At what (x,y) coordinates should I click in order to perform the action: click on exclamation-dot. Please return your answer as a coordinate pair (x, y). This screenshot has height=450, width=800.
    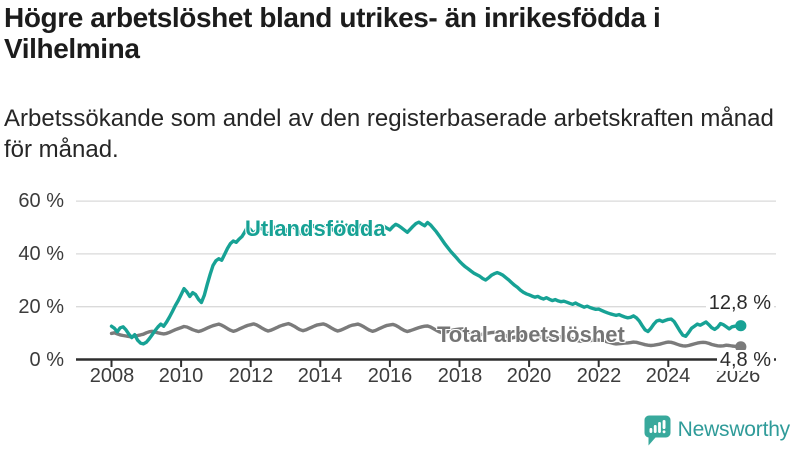
    Looking at the image, I should click on (664, 431).